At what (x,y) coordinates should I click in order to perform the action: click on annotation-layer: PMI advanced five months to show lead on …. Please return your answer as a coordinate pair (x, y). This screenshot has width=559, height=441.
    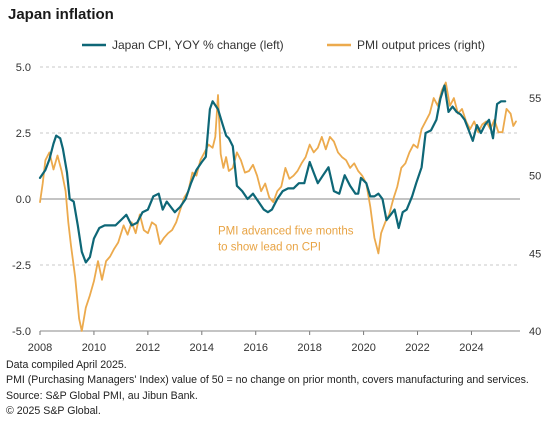
    Looking at the image, I should click on (286, 240).